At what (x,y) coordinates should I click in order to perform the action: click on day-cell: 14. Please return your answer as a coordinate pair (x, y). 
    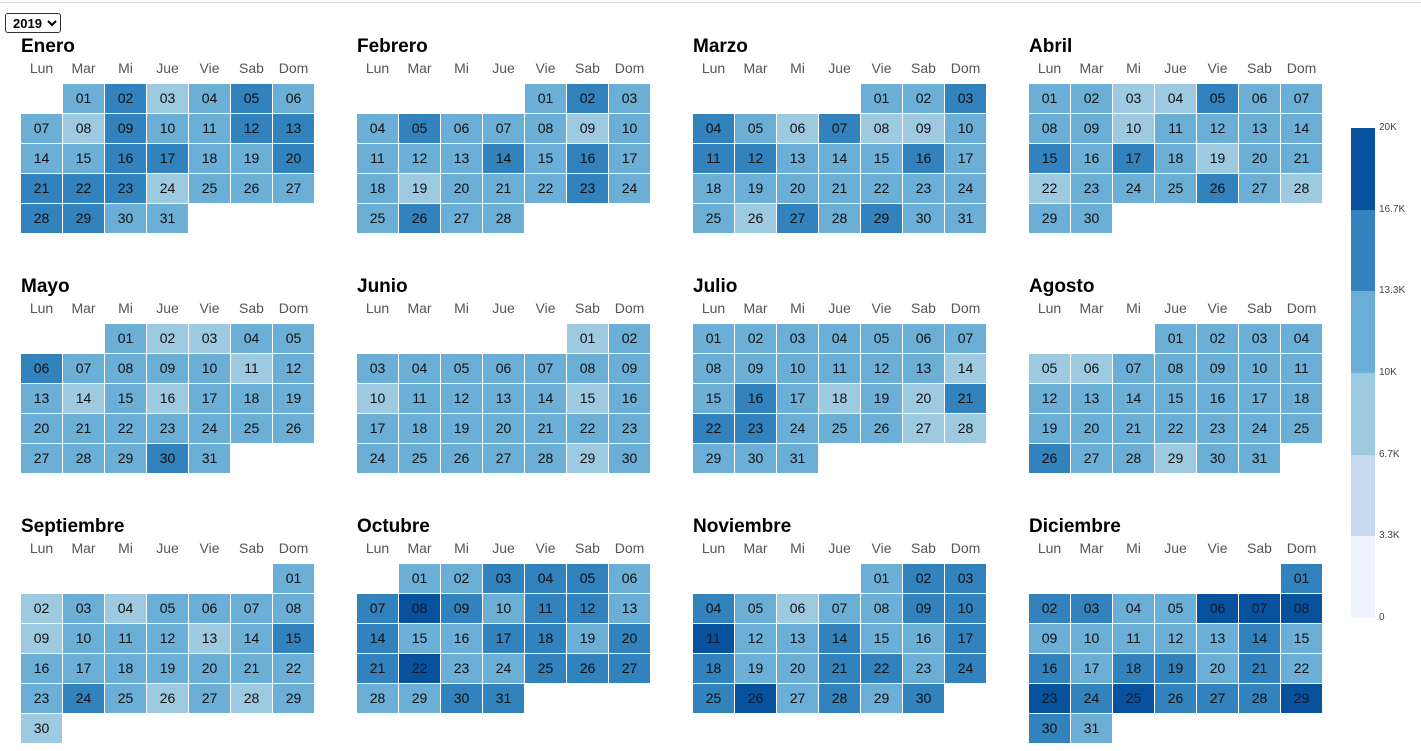
    Looking at the image, I should click on (545, 398).